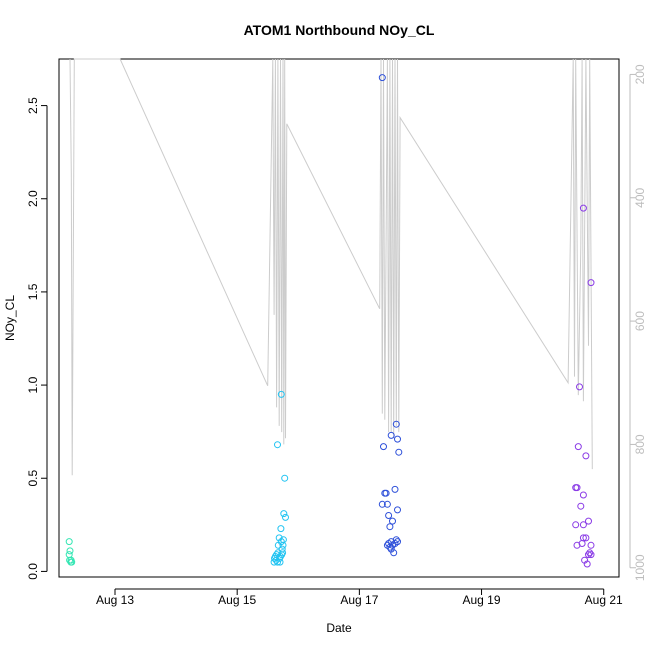 The width and height of the screenshot is (650, 650). I want to click on secondary-y-axis: 200 400 600 800 1000, so click(638, 322).